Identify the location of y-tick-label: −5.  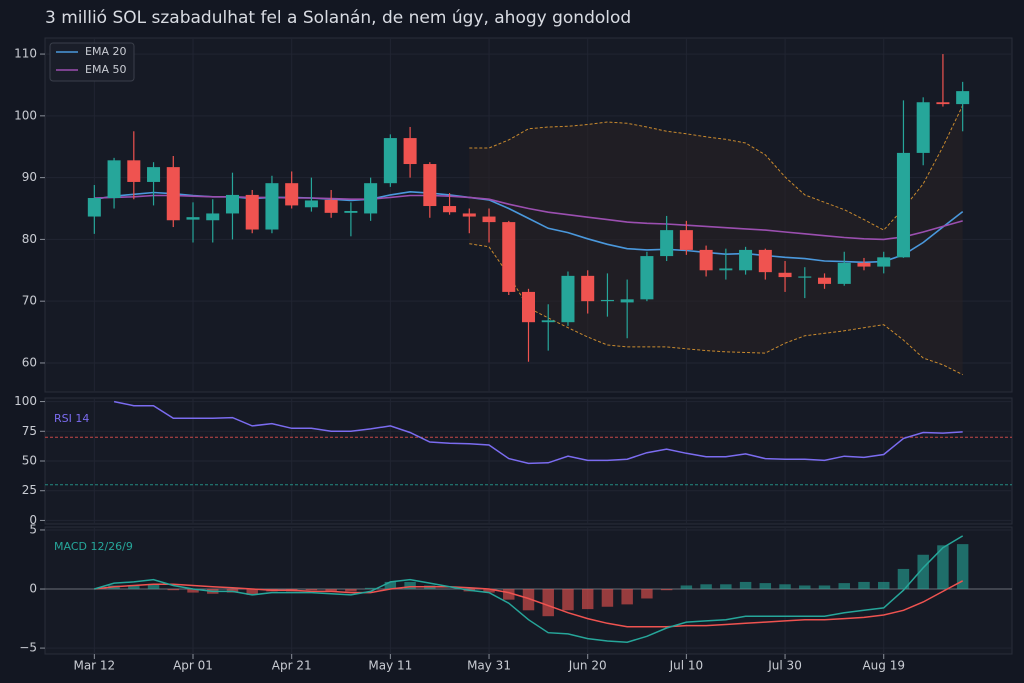
(28, 648).